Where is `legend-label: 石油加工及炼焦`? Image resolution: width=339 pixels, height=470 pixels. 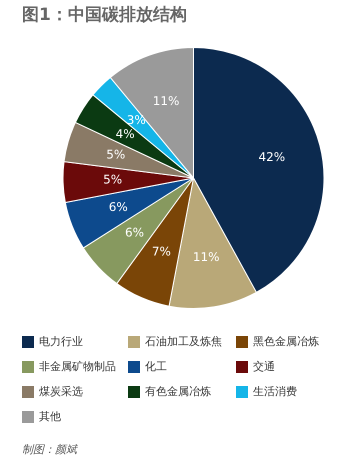
legend-label: 石油加工及炼焦 is located at coordinates (183, 341).